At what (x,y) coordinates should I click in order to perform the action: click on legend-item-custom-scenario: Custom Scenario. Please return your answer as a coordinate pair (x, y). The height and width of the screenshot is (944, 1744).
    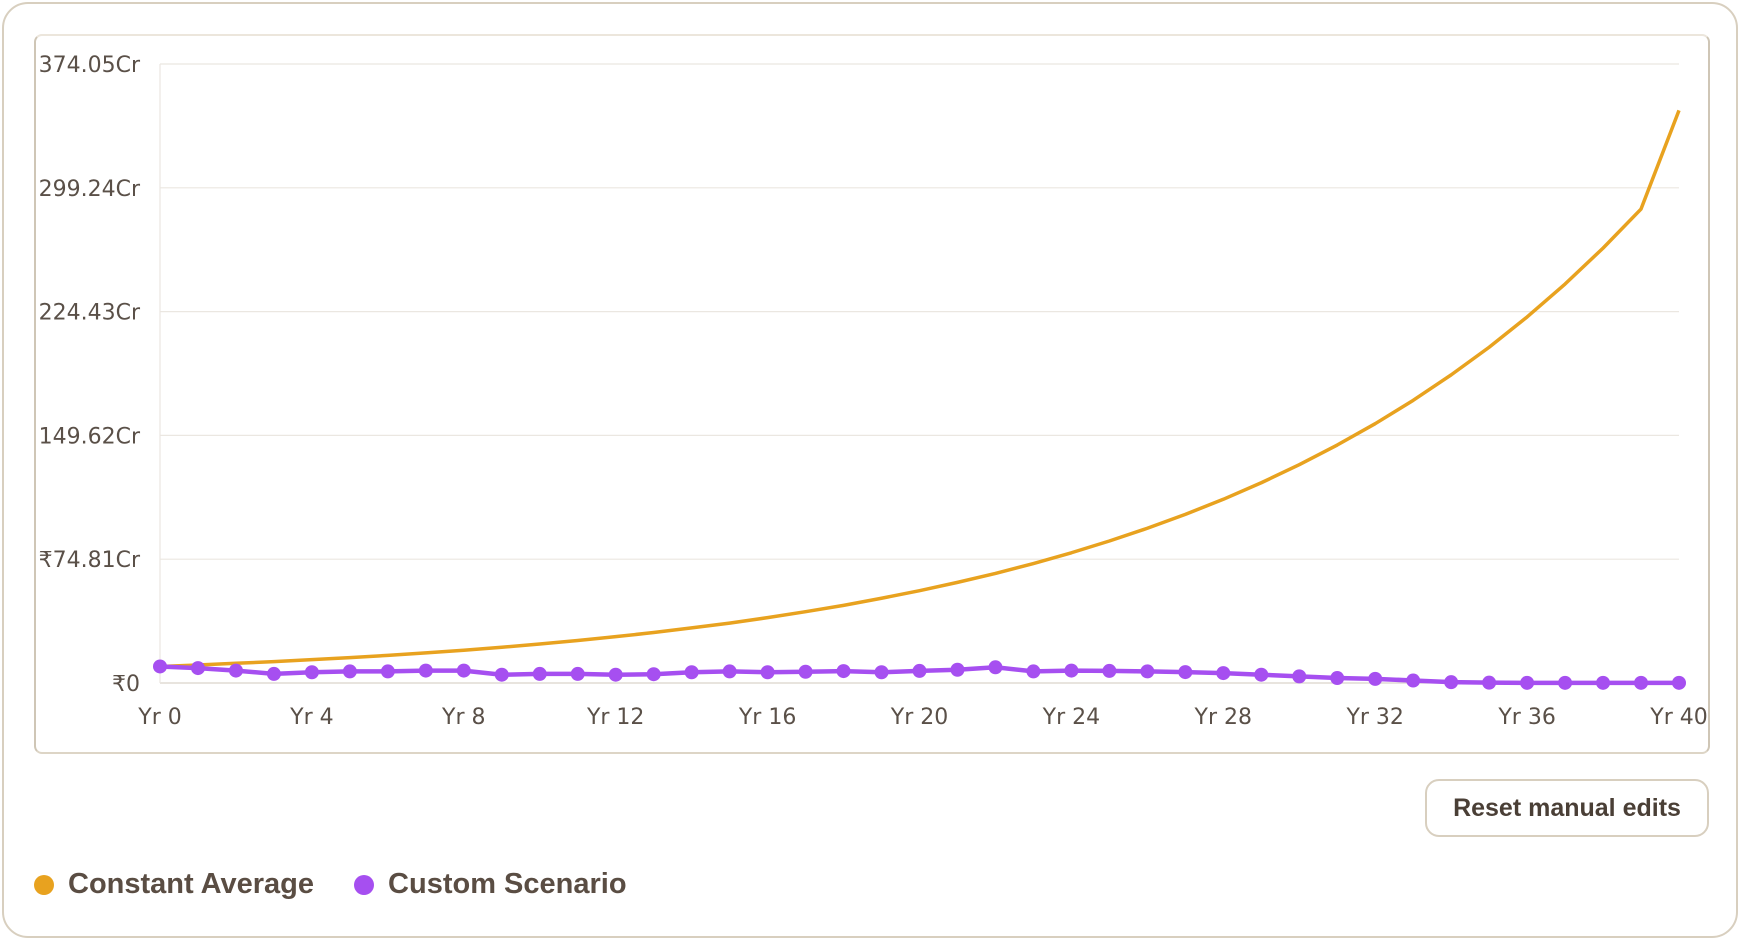
    Looking at the image, I should click on (490, 884).